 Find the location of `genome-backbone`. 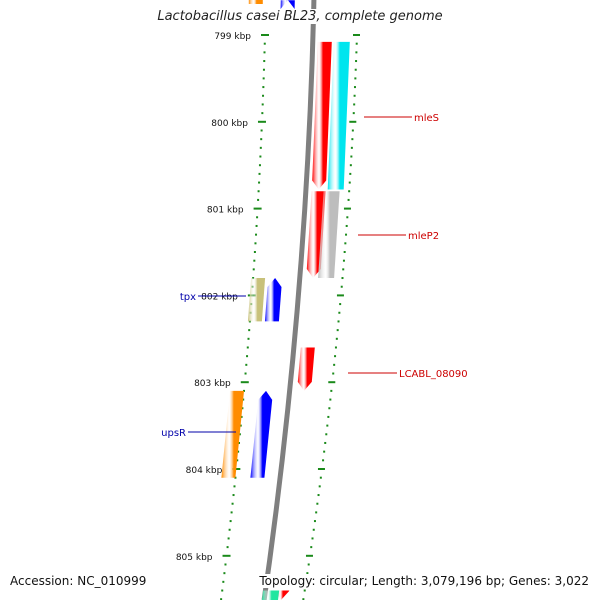

genome-backbone is located at coordinates (289, 300).